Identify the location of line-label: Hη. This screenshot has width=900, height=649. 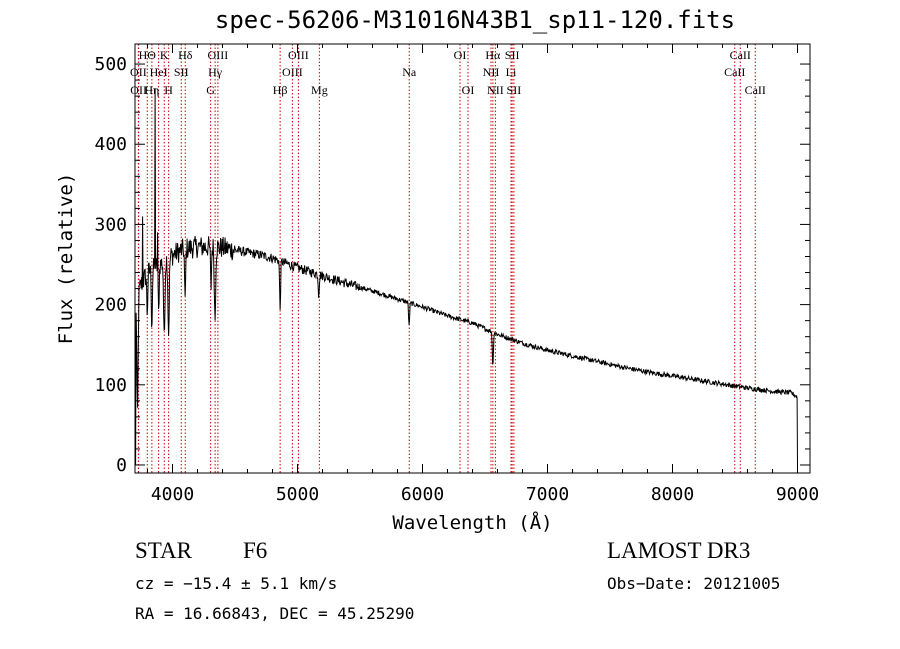
(151, 90).